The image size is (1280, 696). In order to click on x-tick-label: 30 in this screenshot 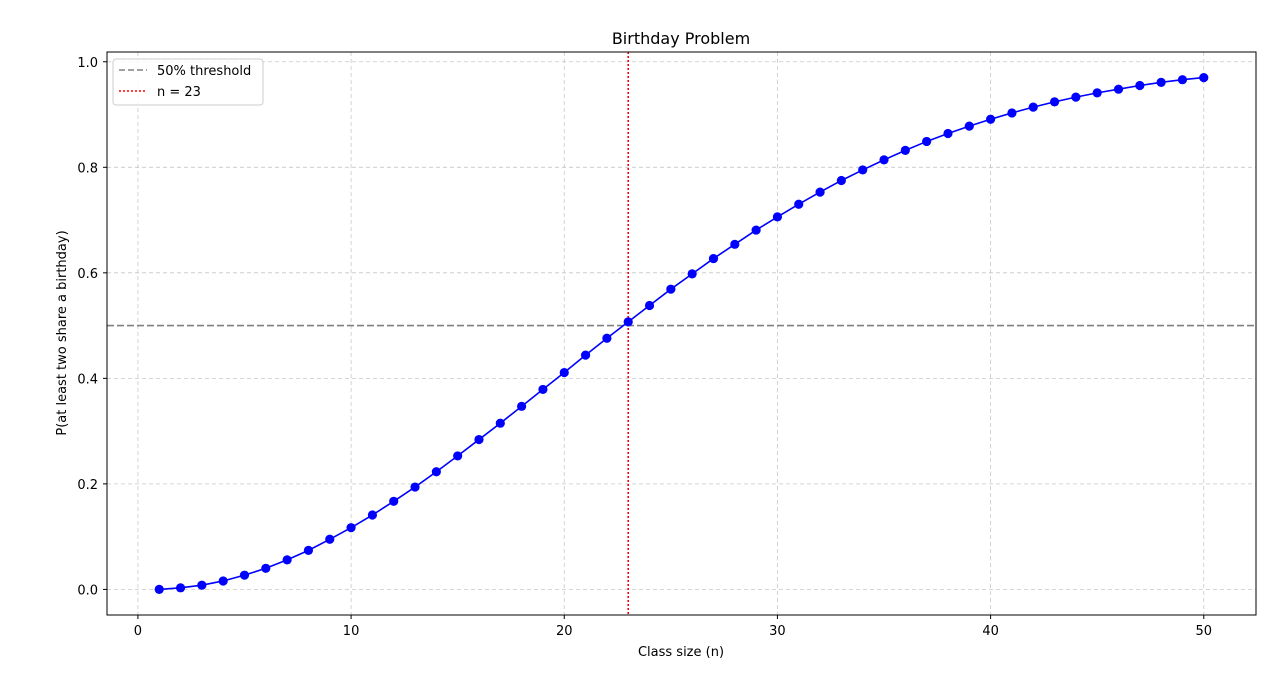, I will do `click(777, 631)`.